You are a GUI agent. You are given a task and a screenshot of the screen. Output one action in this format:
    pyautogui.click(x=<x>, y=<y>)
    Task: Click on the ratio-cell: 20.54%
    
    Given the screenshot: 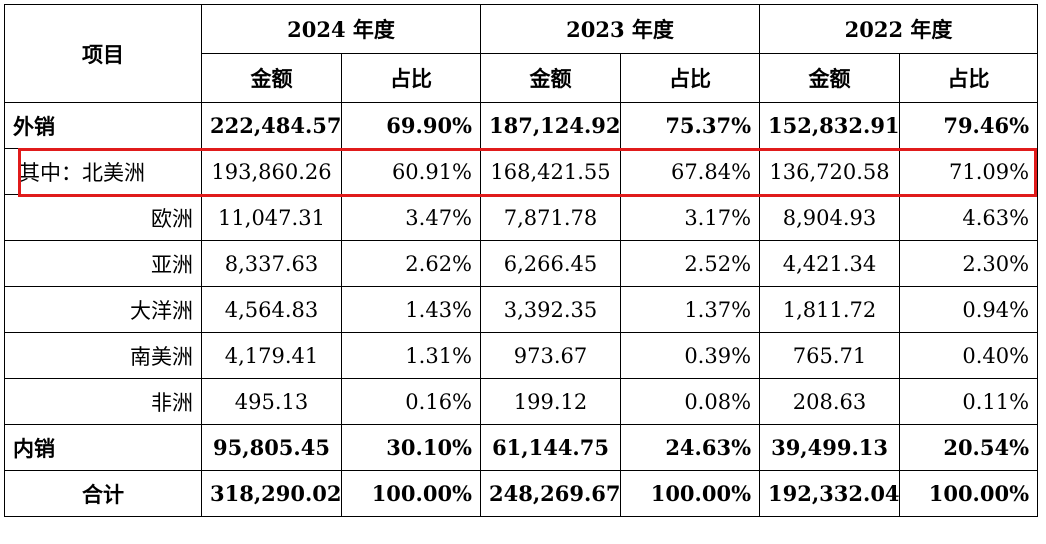 What is the action you would take?
    pyautogui.click(x=969, y=447)
    